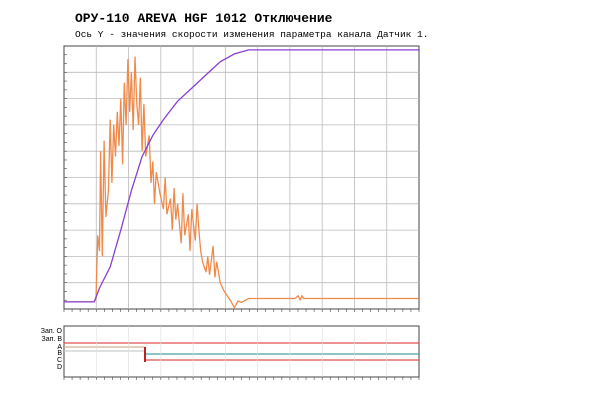 The height and width of the screenshot is (406, 600). Describe the element at coordinates (59, 347) in the screenshot. I see `digital-label: A` at that location.